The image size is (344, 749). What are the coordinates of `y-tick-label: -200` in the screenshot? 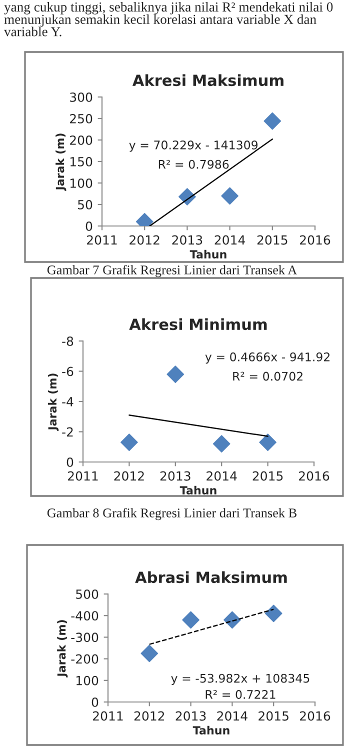 It's located at (84, 659).